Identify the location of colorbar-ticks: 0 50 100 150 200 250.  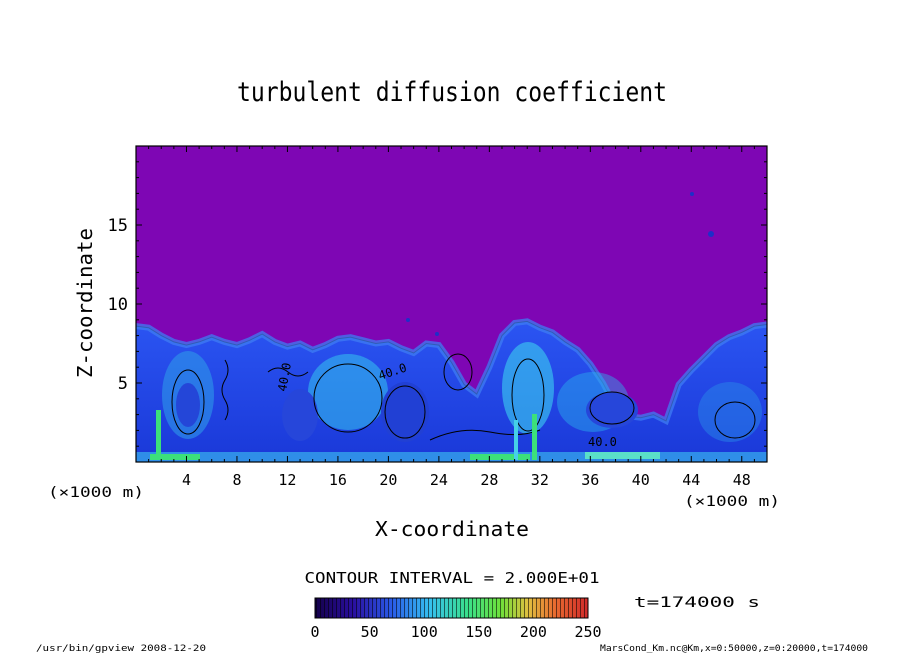
(455, 632).